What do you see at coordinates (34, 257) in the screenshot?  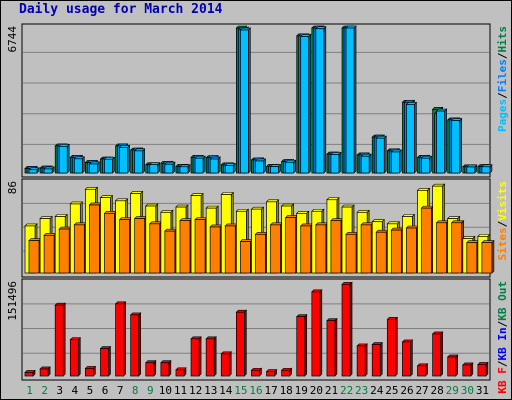 I see `bar-visits-sites-day1` at bounding box center [34, 257].